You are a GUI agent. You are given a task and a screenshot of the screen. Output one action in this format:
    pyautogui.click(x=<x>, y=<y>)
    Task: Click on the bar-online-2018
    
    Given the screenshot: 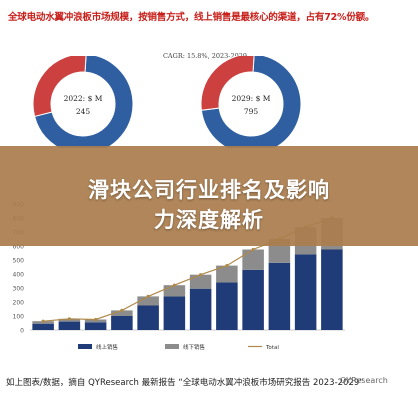 What is the action you would take?
    pyautogui.click(x=43, y=326)
    